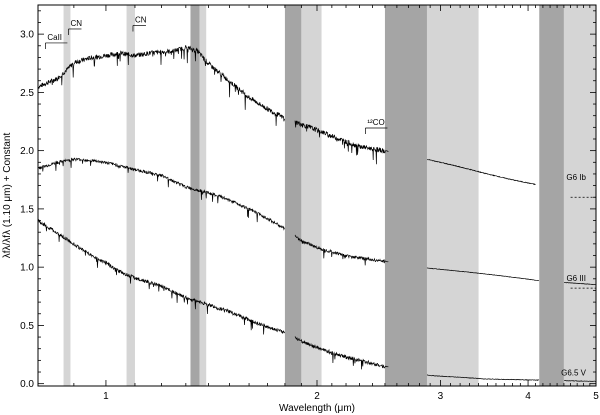 This screenshot has width=600, height=415. I want to click on y-tick-label: 2.5, so click(27, 93).